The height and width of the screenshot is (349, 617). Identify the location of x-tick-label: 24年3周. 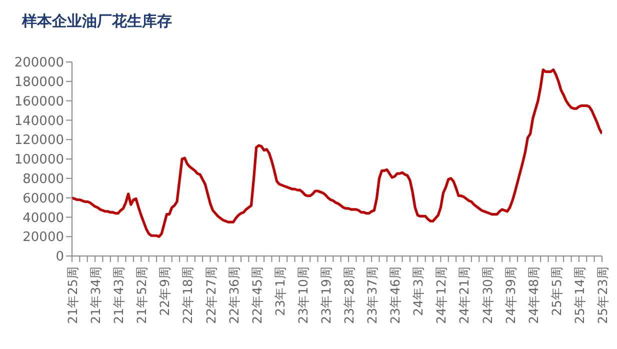
(418, 291).